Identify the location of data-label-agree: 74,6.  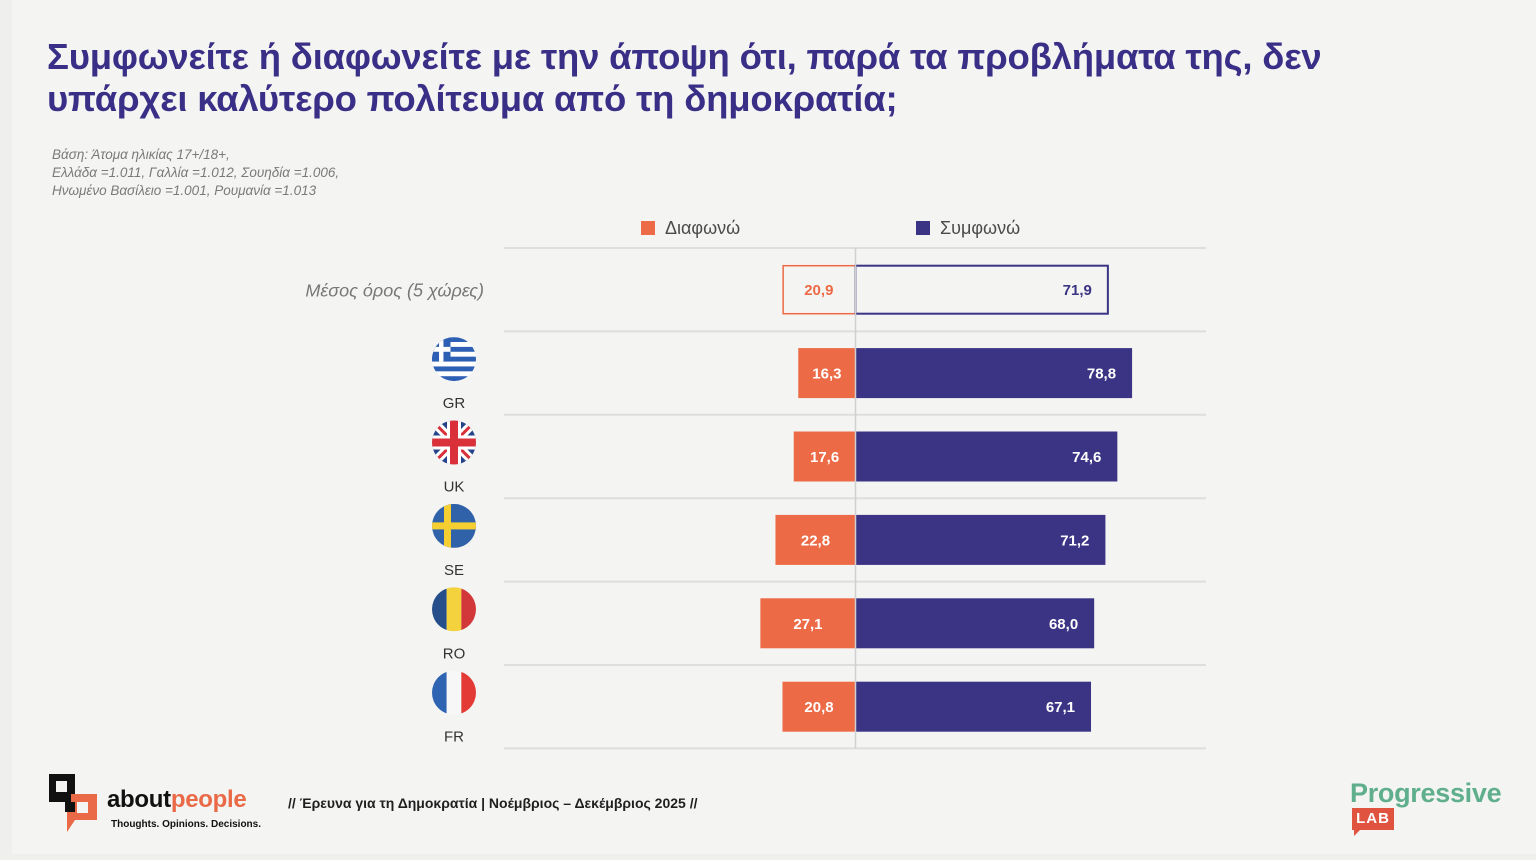
(1086, 457).